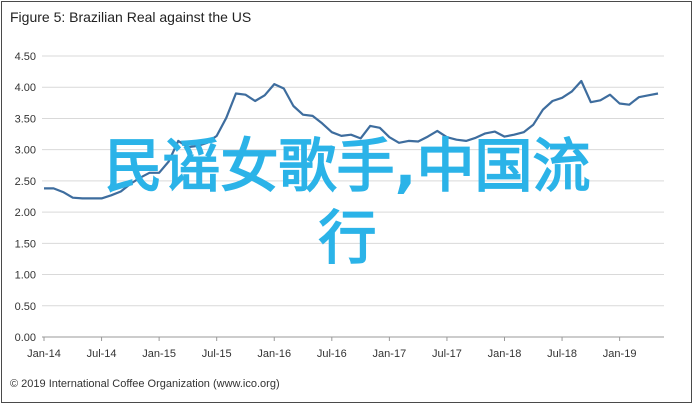  Describe the element at coordinates (347, 238) in the screenshot. I see `overlay-line-2: 行` at that location.